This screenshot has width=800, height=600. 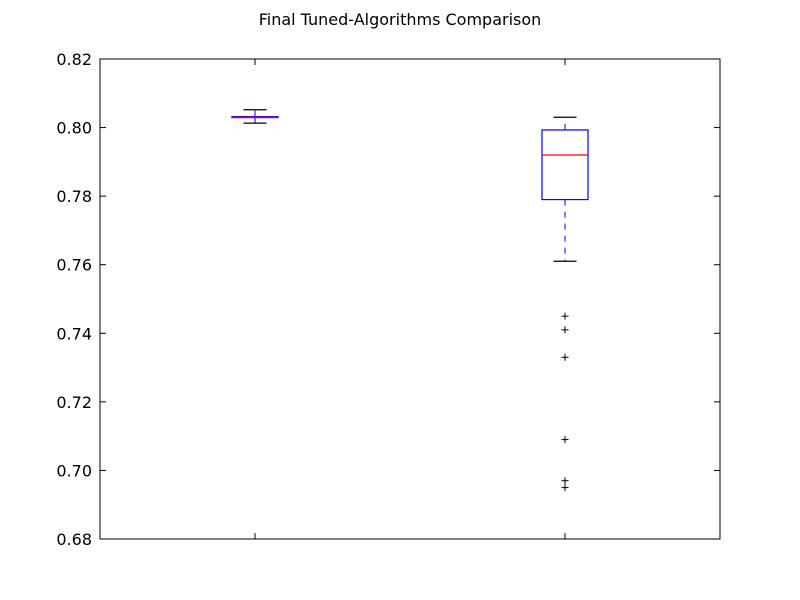 I want to click on y-tick-label: 0.74, so click(x=74, y=333).